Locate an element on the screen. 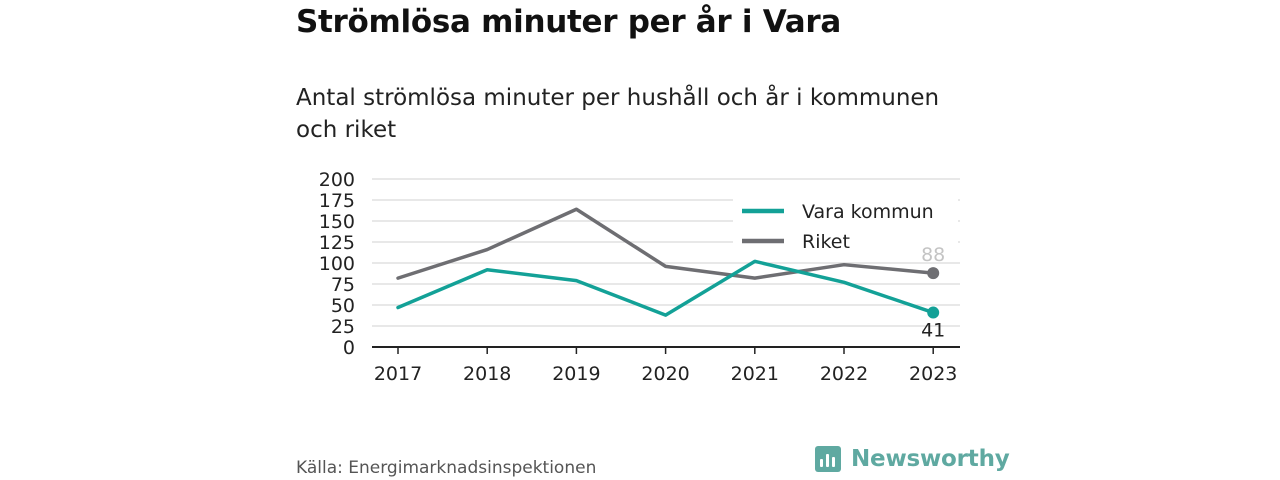 The image size is (1280, 480). end-label-riket: 88 is located at coordinates (933, 255).